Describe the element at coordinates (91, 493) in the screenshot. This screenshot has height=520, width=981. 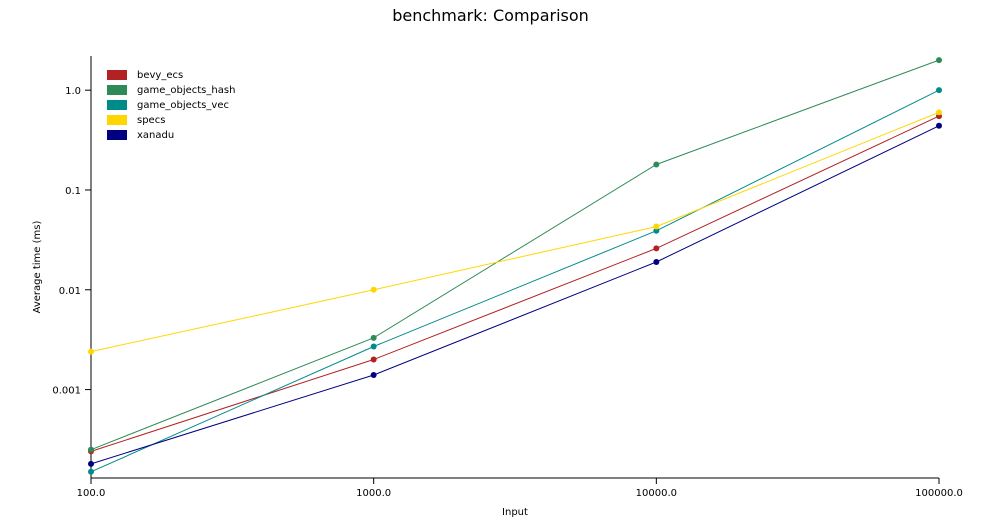
I see `x-tick-label: 100.0` at that location.